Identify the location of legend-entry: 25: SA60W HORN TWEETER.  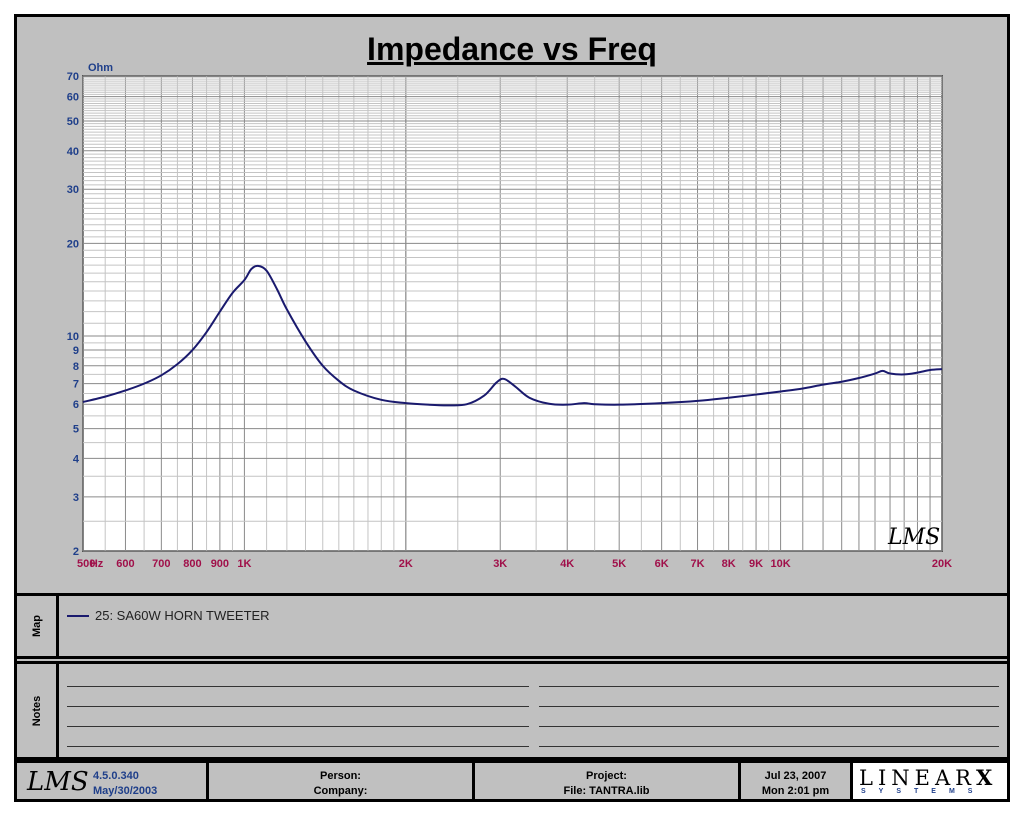
(168, 615).